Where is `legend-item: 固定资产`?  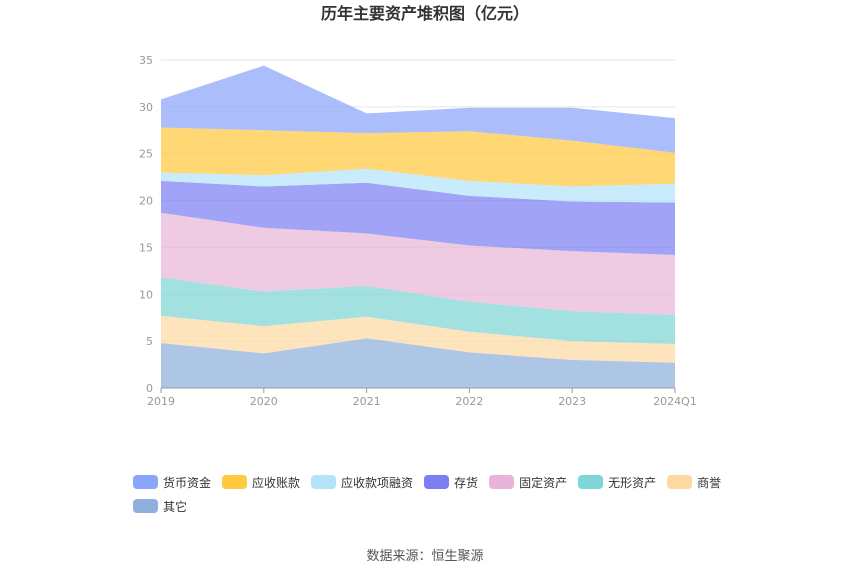
legend-item: 固定资产 is located at coordinates (528, 482).